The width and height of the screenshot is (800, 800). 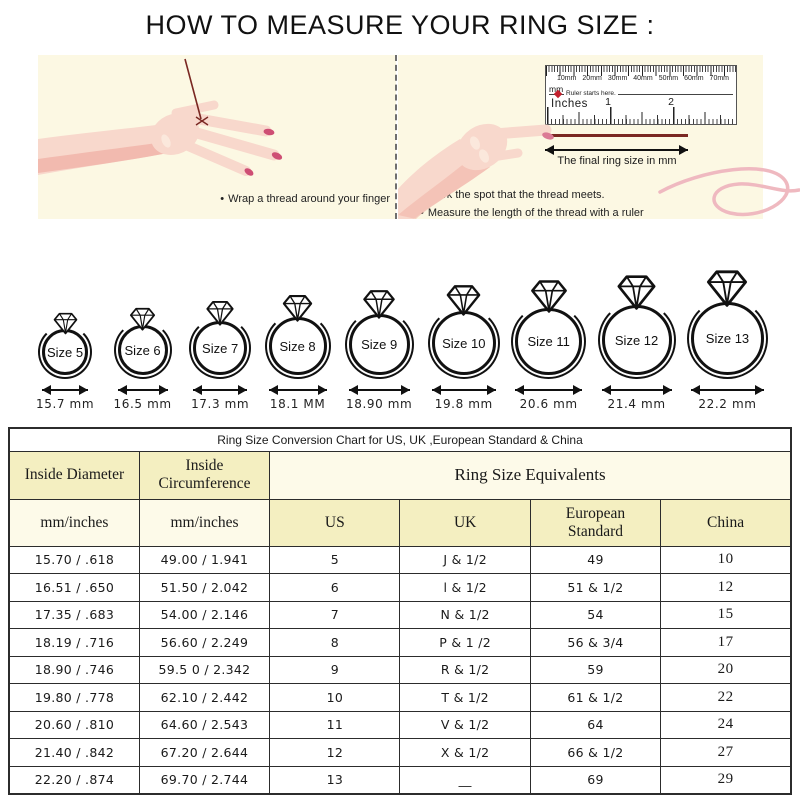 What do you see at coordinates (636, 340) in the screenshot?
I see `ring-band: Size 12` at bounding box center [636, 340].